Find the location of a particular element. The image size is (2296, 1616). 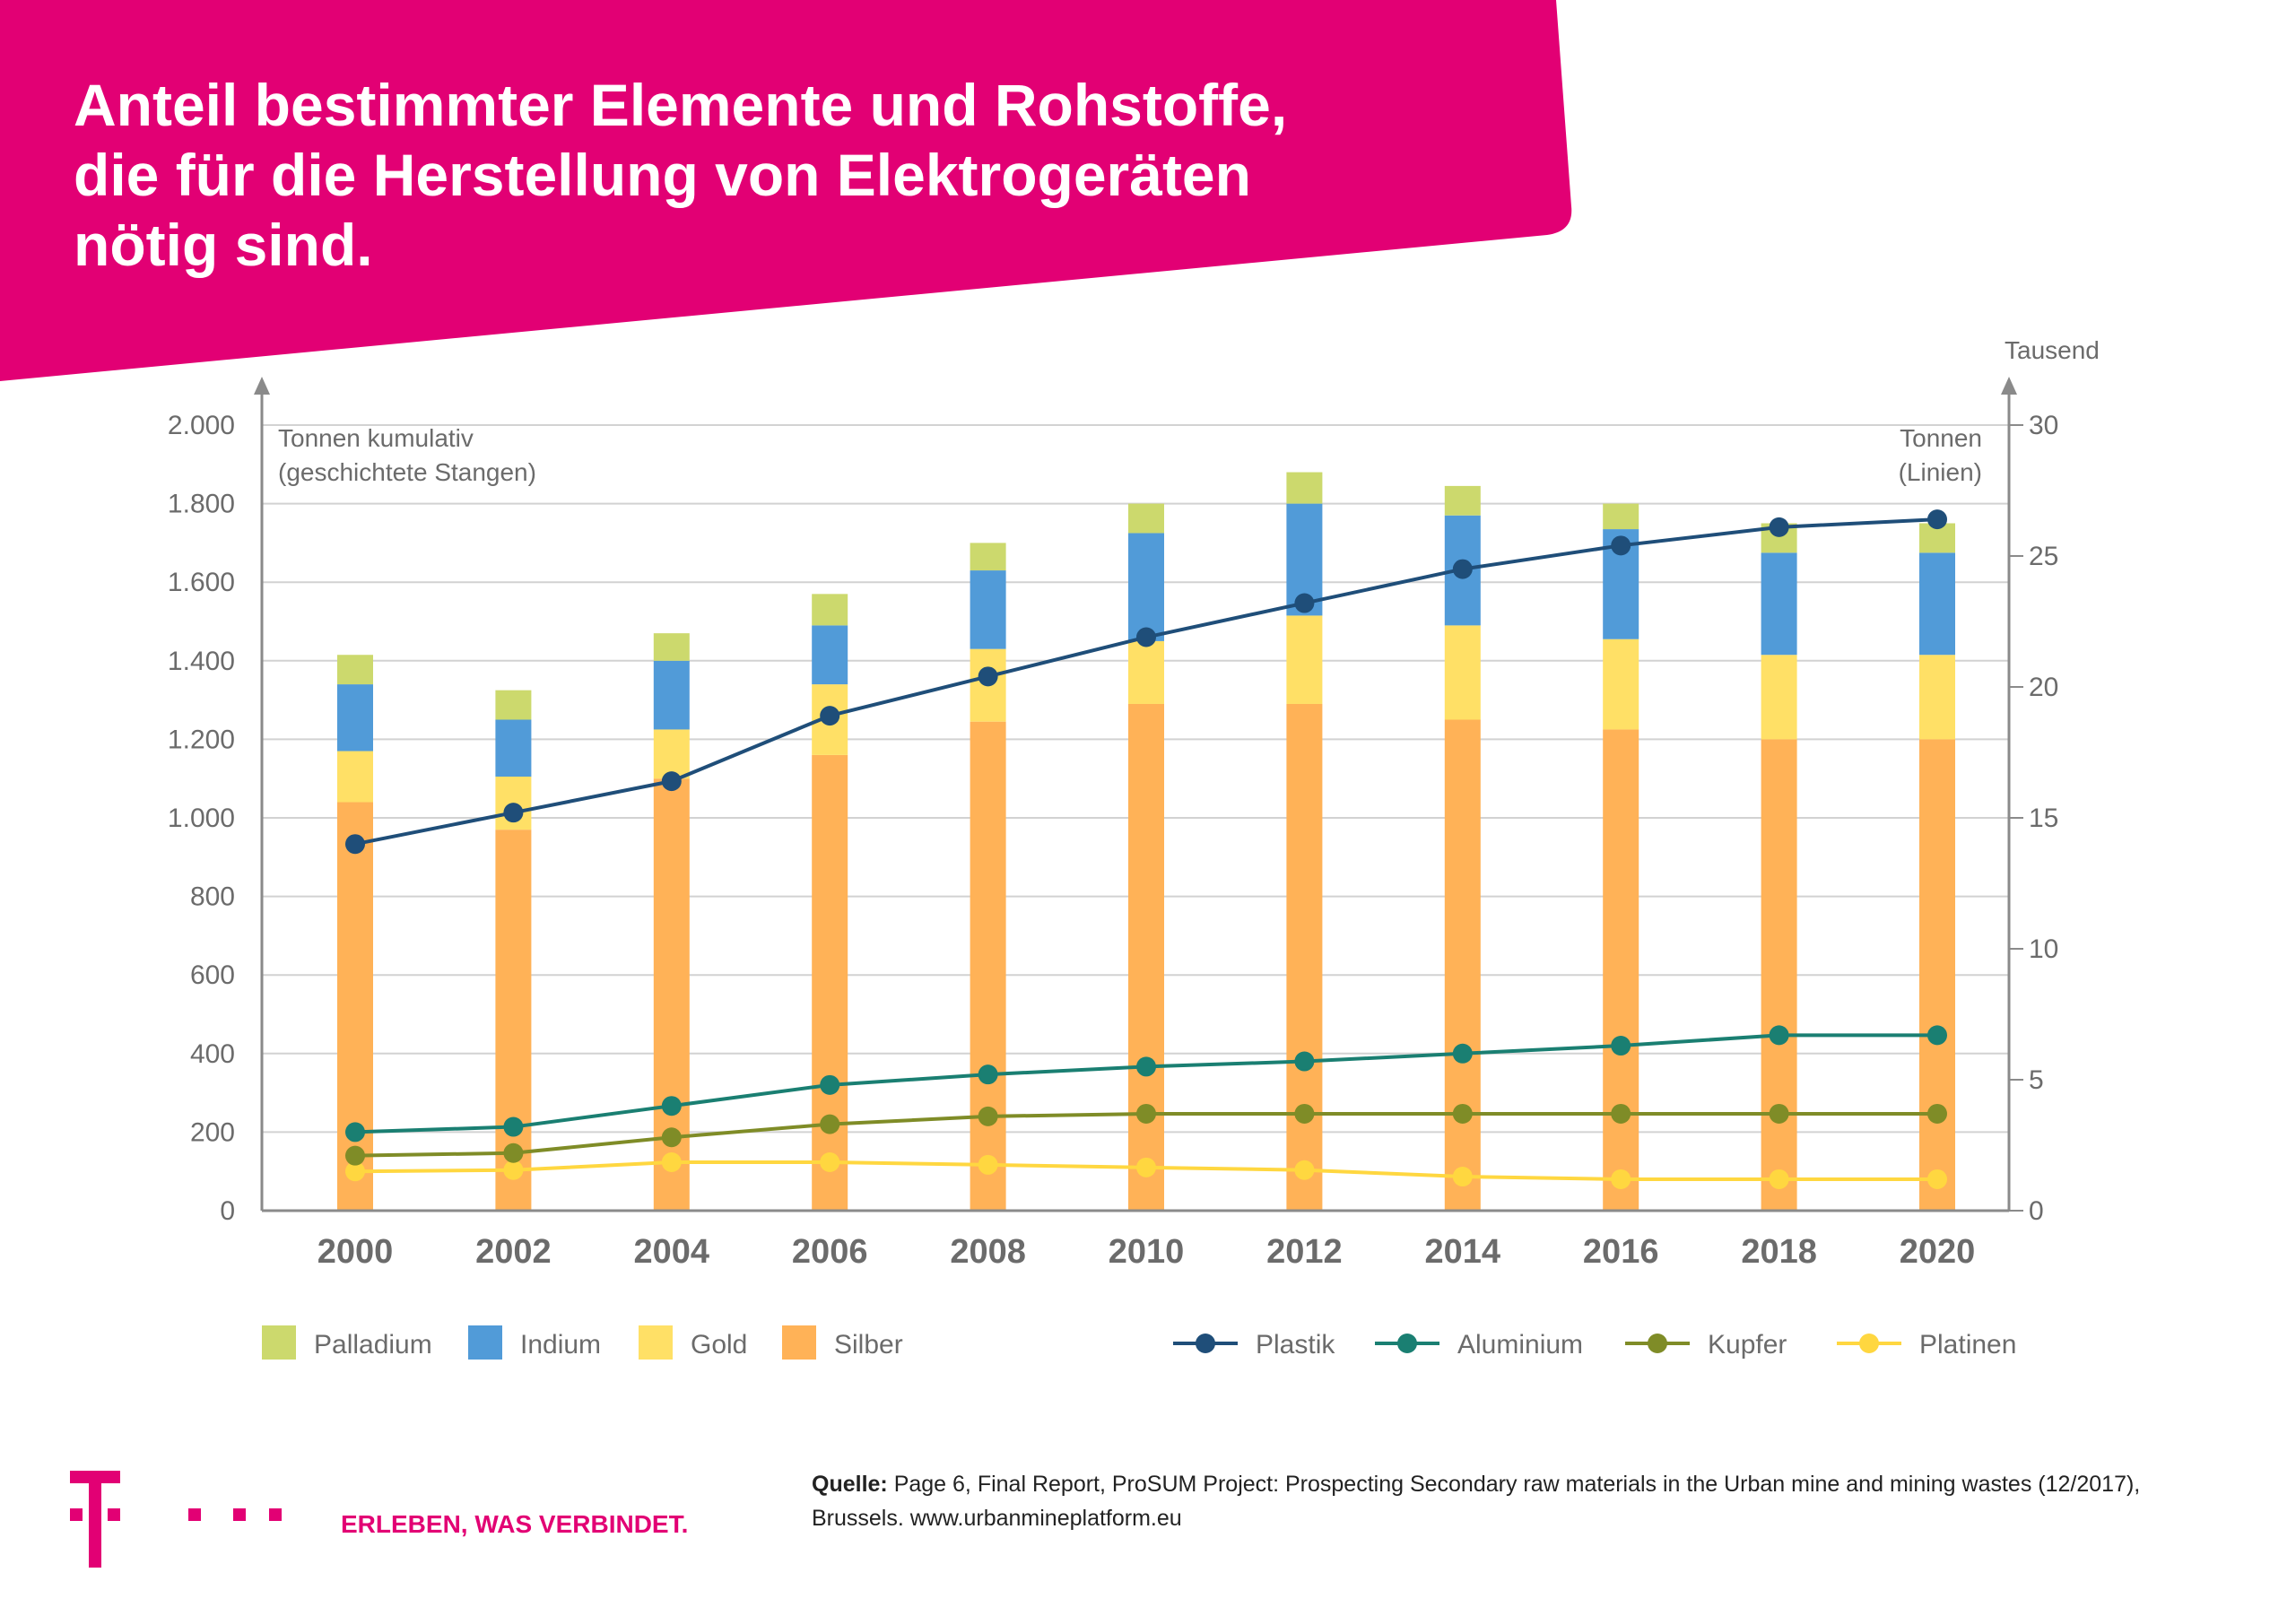

legend-marker-platinen is located at coordinates (1869, 1343).